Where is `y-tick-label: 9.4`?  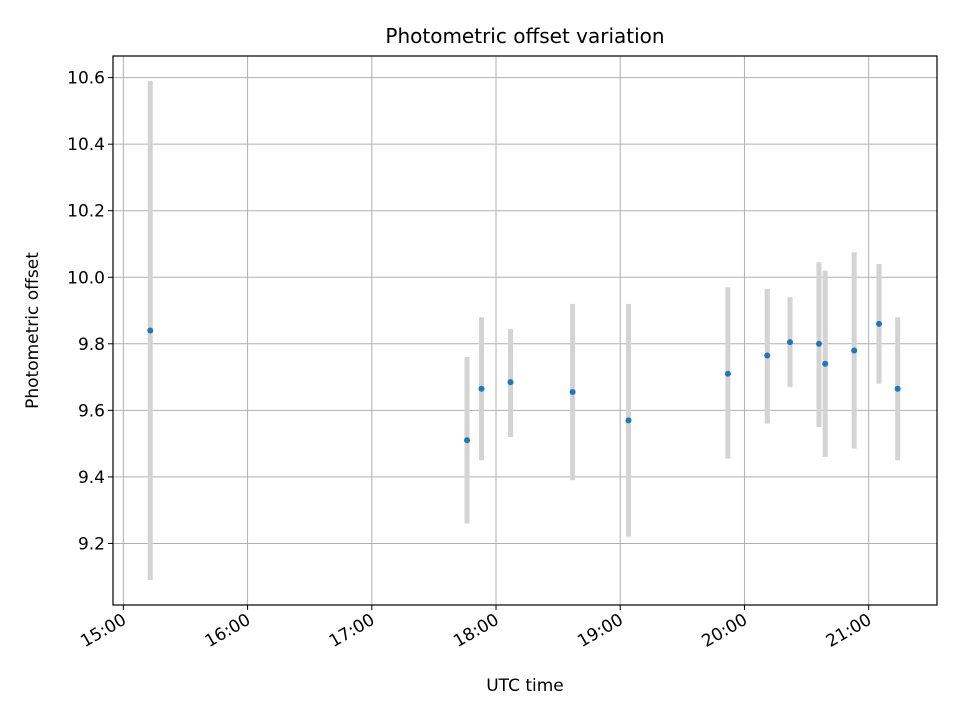
y-tick-label: 9.4 is located at coordinates (91, 478).